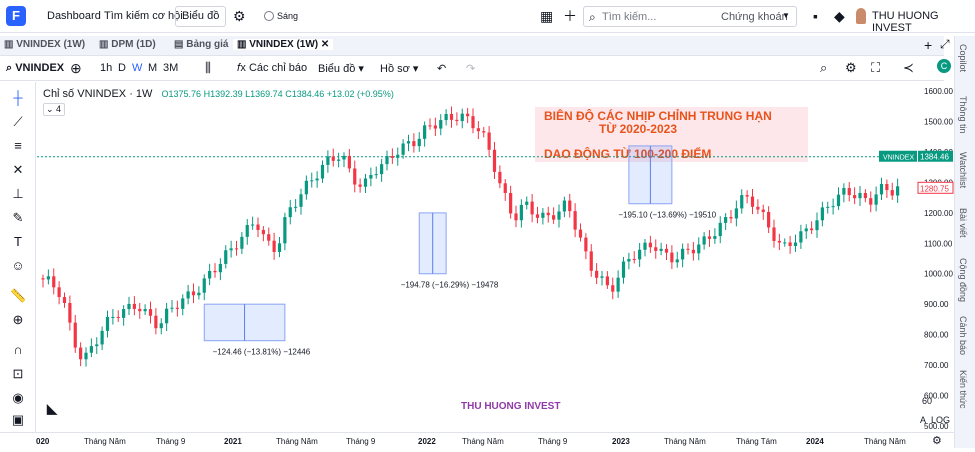 The height and width of the screenshot is (452, 975). I want to click on search-box: ⌕ Tìm kiếm... Chứng khoán ▼, so click(690, 16).